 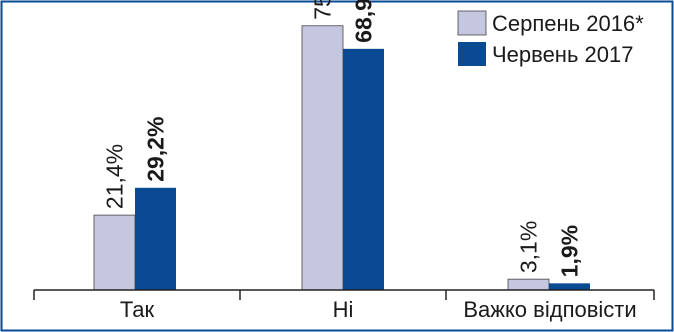 What do you see at coordinates (549, 309) in the screenshot?
I see `x-tick-label: Важко відповісти` at bounding box center [549, 309].